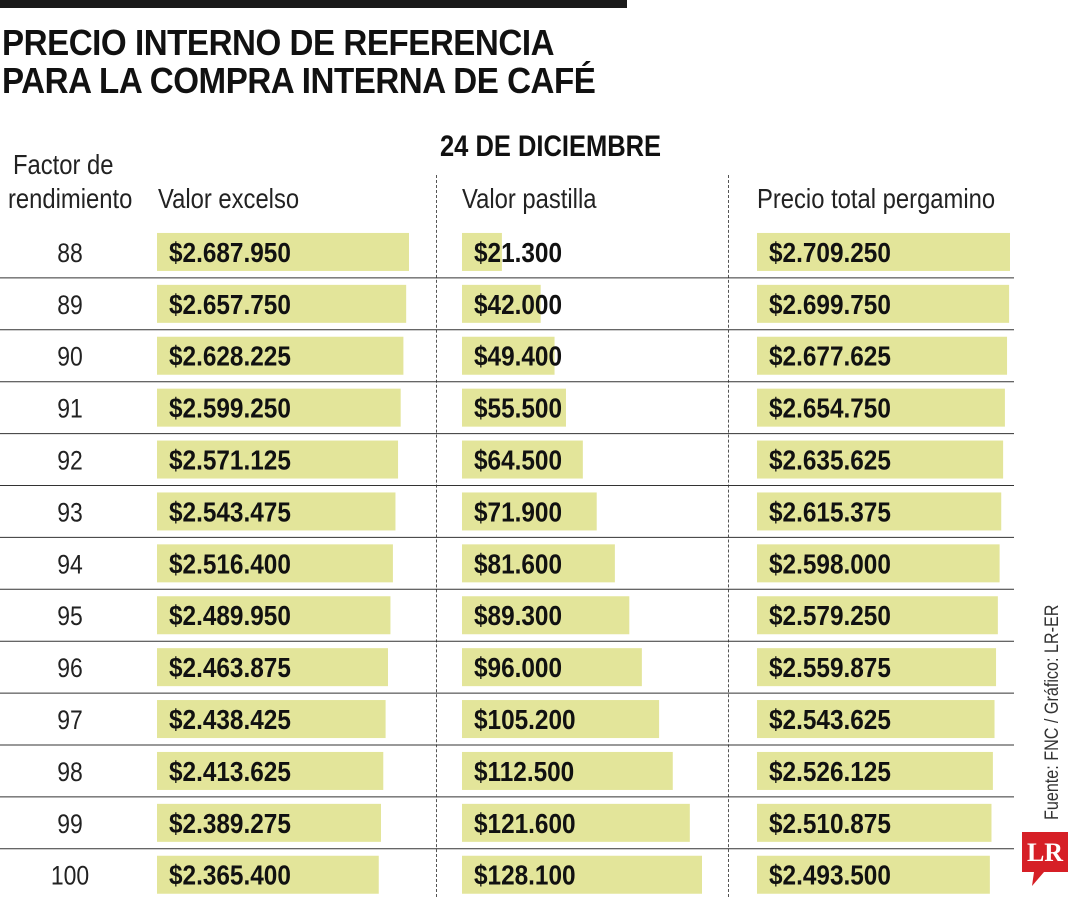 This screenshot has width=1080, height=900. I want to click on pastilla-value-label: $49.400, so click(518, 356).